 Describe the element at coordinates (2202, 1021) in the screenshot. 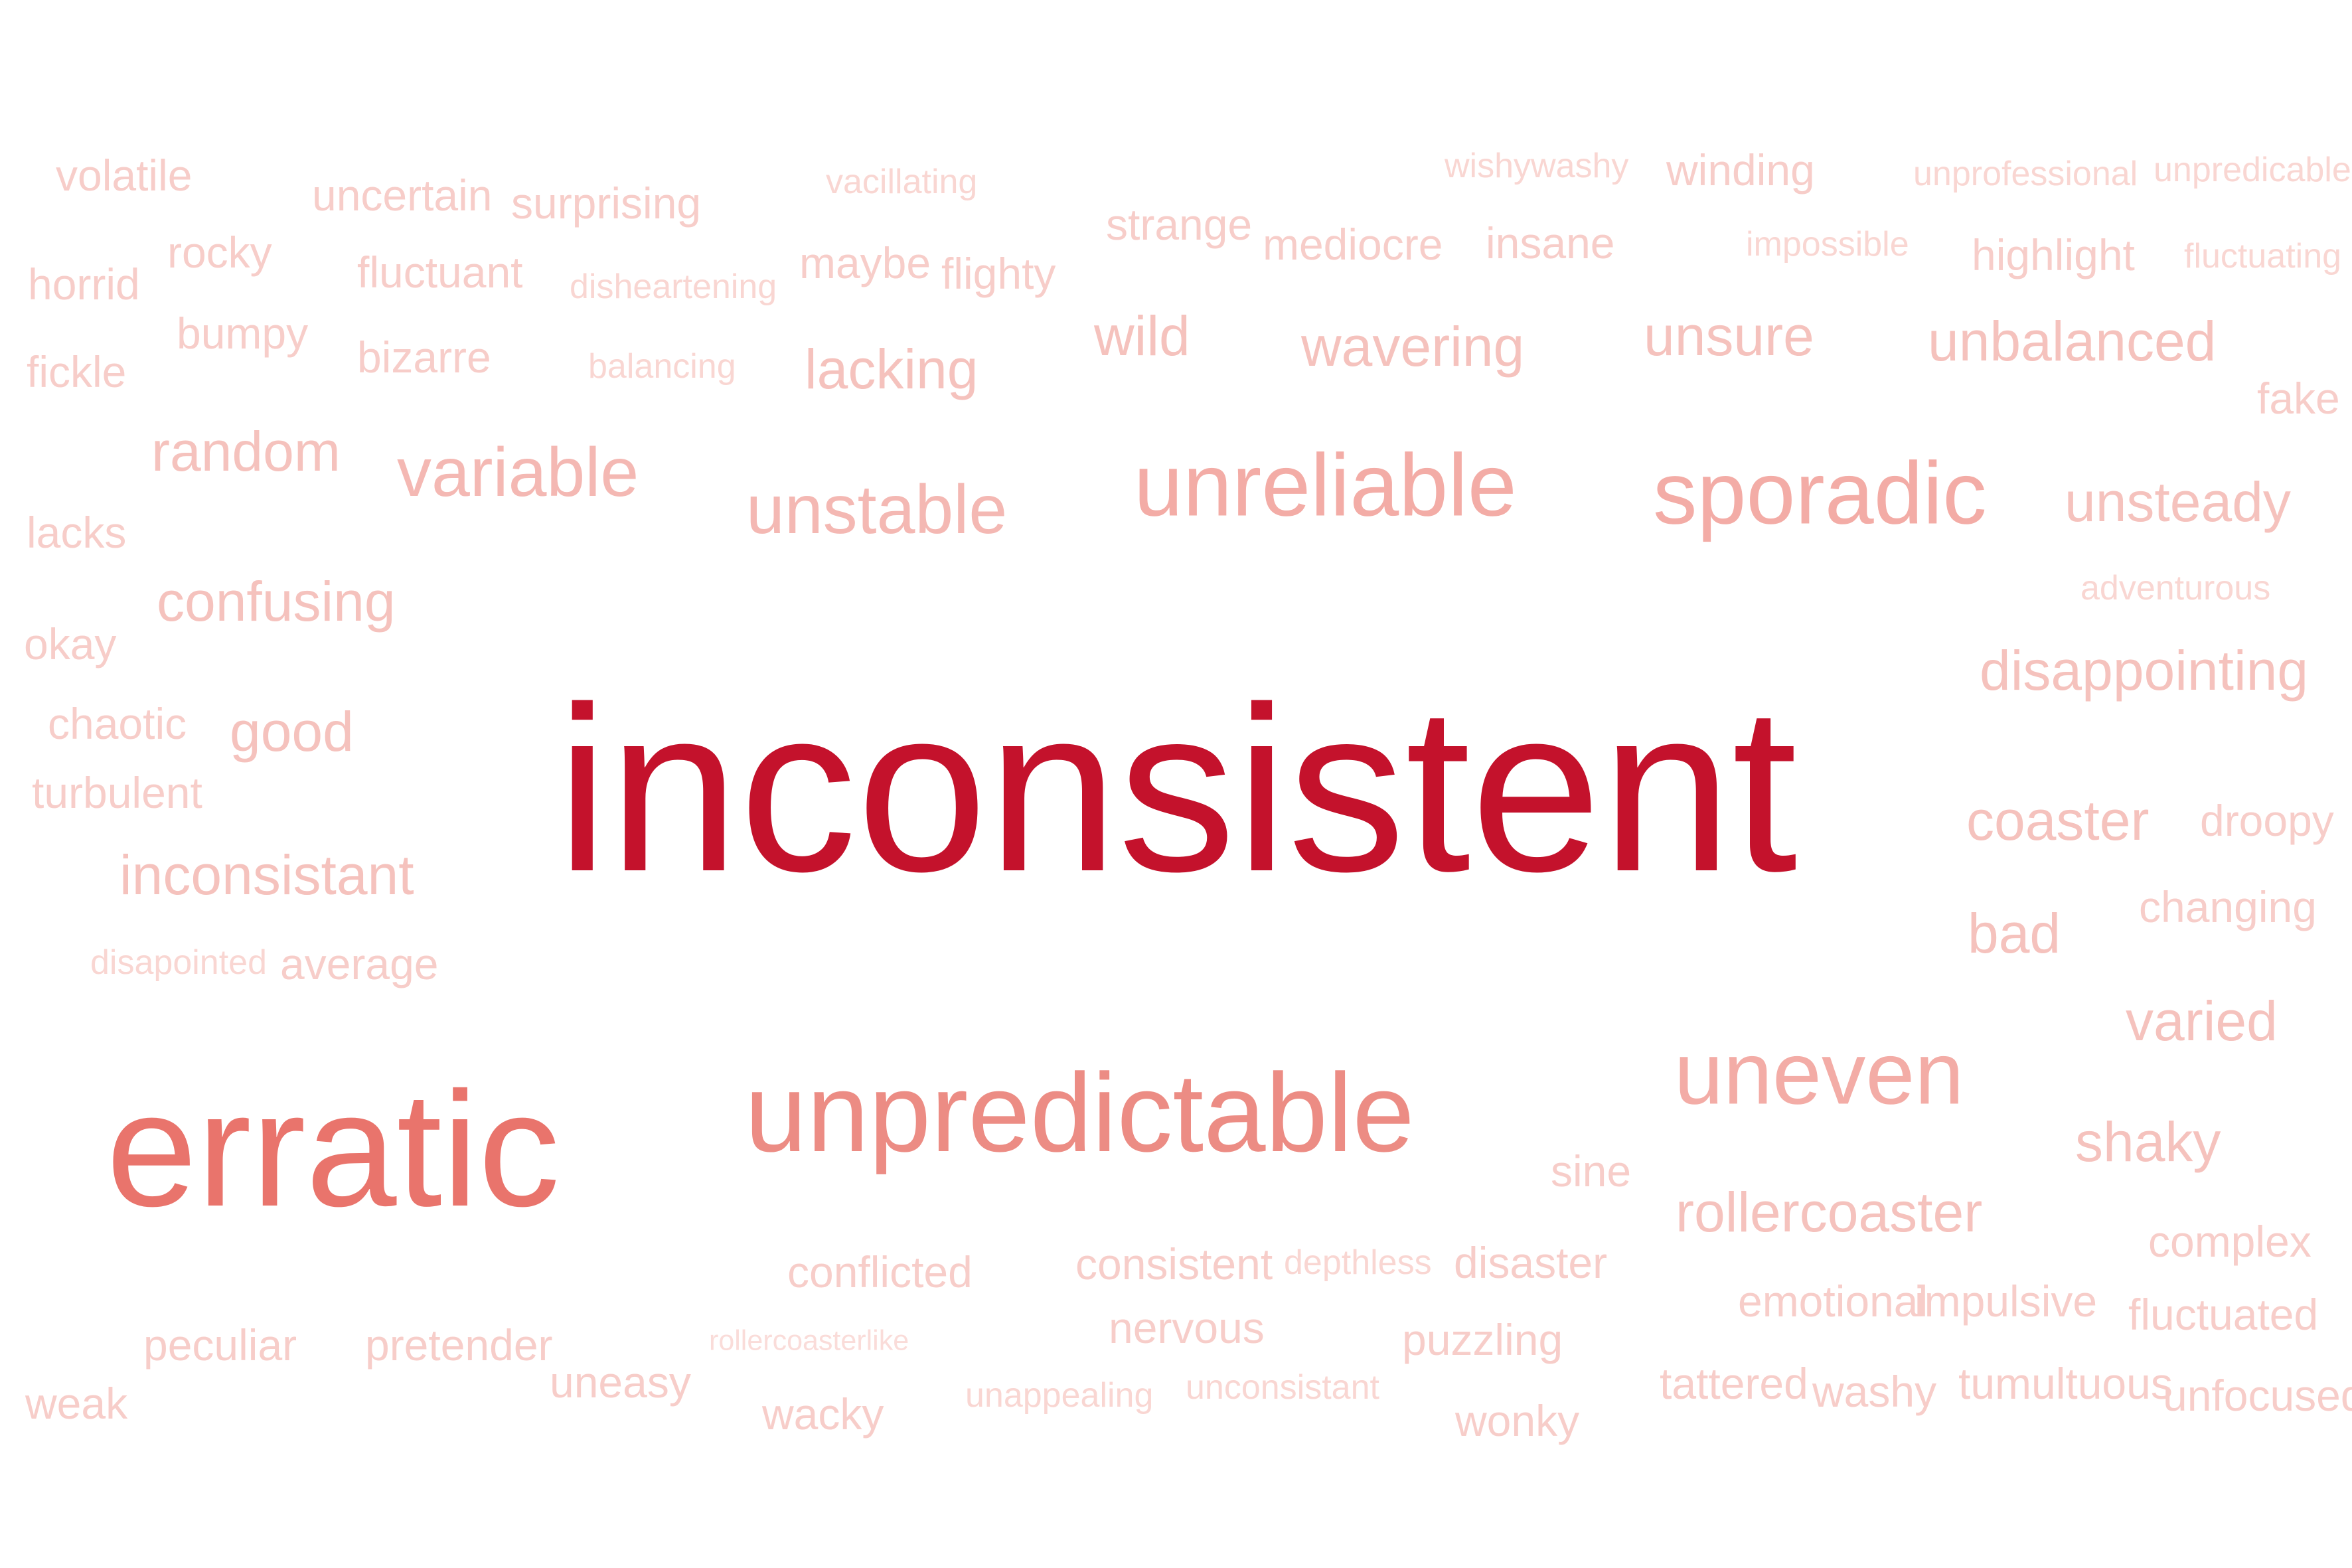

I see `word: varied` at that location.